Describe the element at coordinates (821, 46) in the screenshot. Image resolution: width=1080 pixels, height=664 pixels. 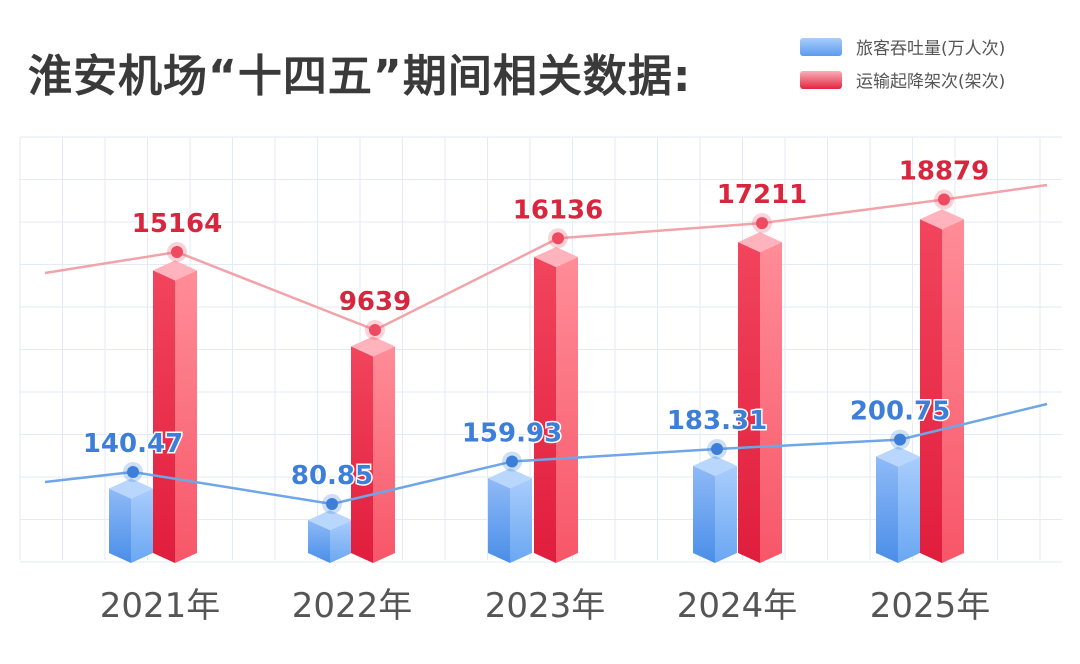
I see `legend-swatch-blue` at that location.